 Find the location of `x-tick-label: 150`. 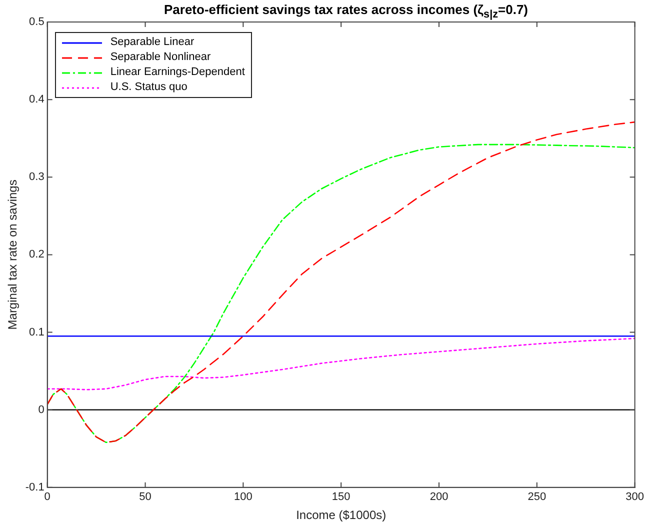

x-tick-label: 150 is located at coordinates (341, 497).